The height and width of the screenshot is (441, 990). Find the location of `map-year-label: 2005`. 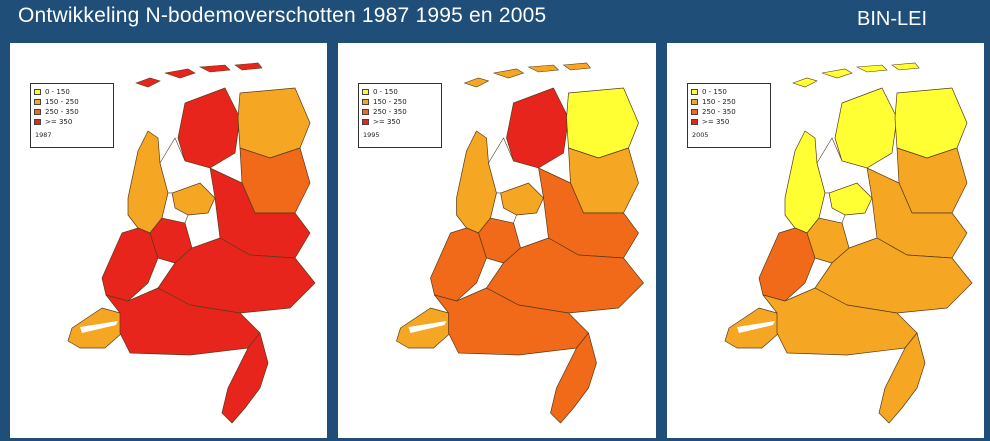

map-year-label: 2005 is located at coordinates (700, 135).